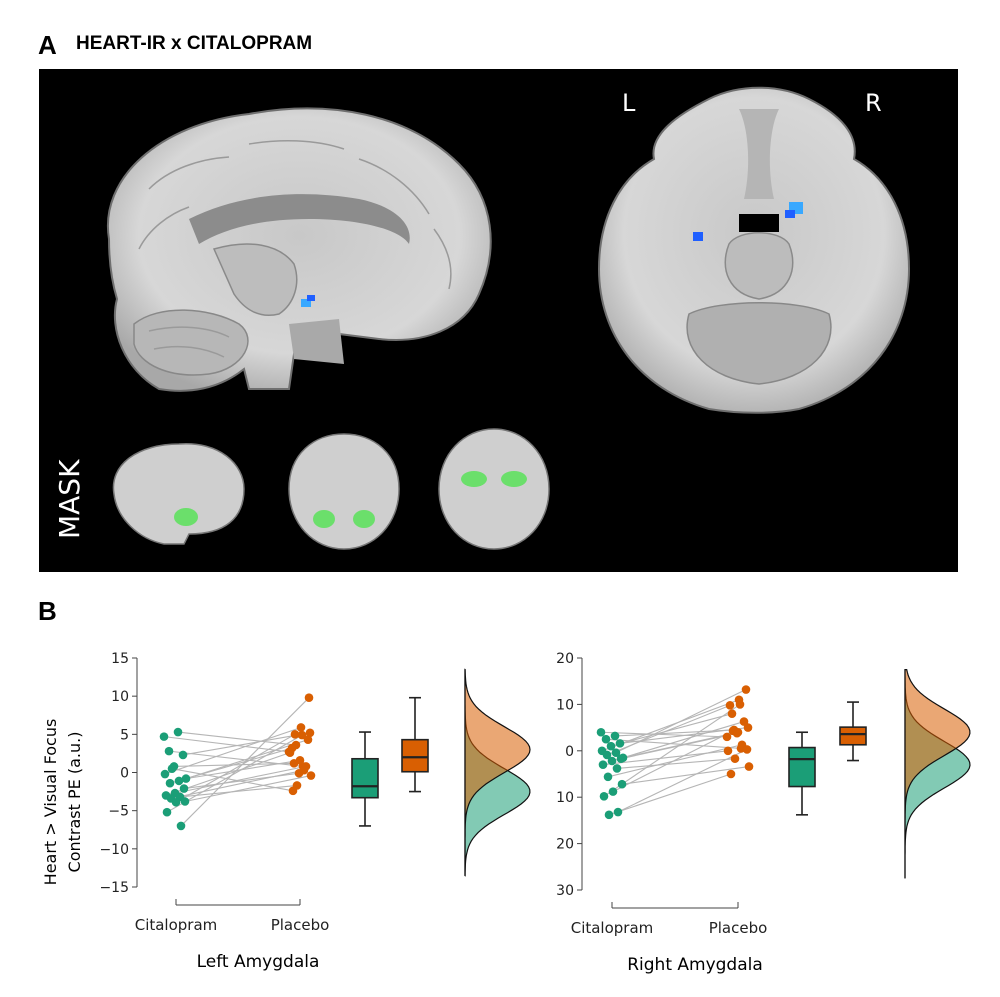 Image resolution: width=1000 pixels, height=997 pixels. Describe the element at coordinates (69, 499) in the screenshot. I see `mask-label: MASK` at that location.